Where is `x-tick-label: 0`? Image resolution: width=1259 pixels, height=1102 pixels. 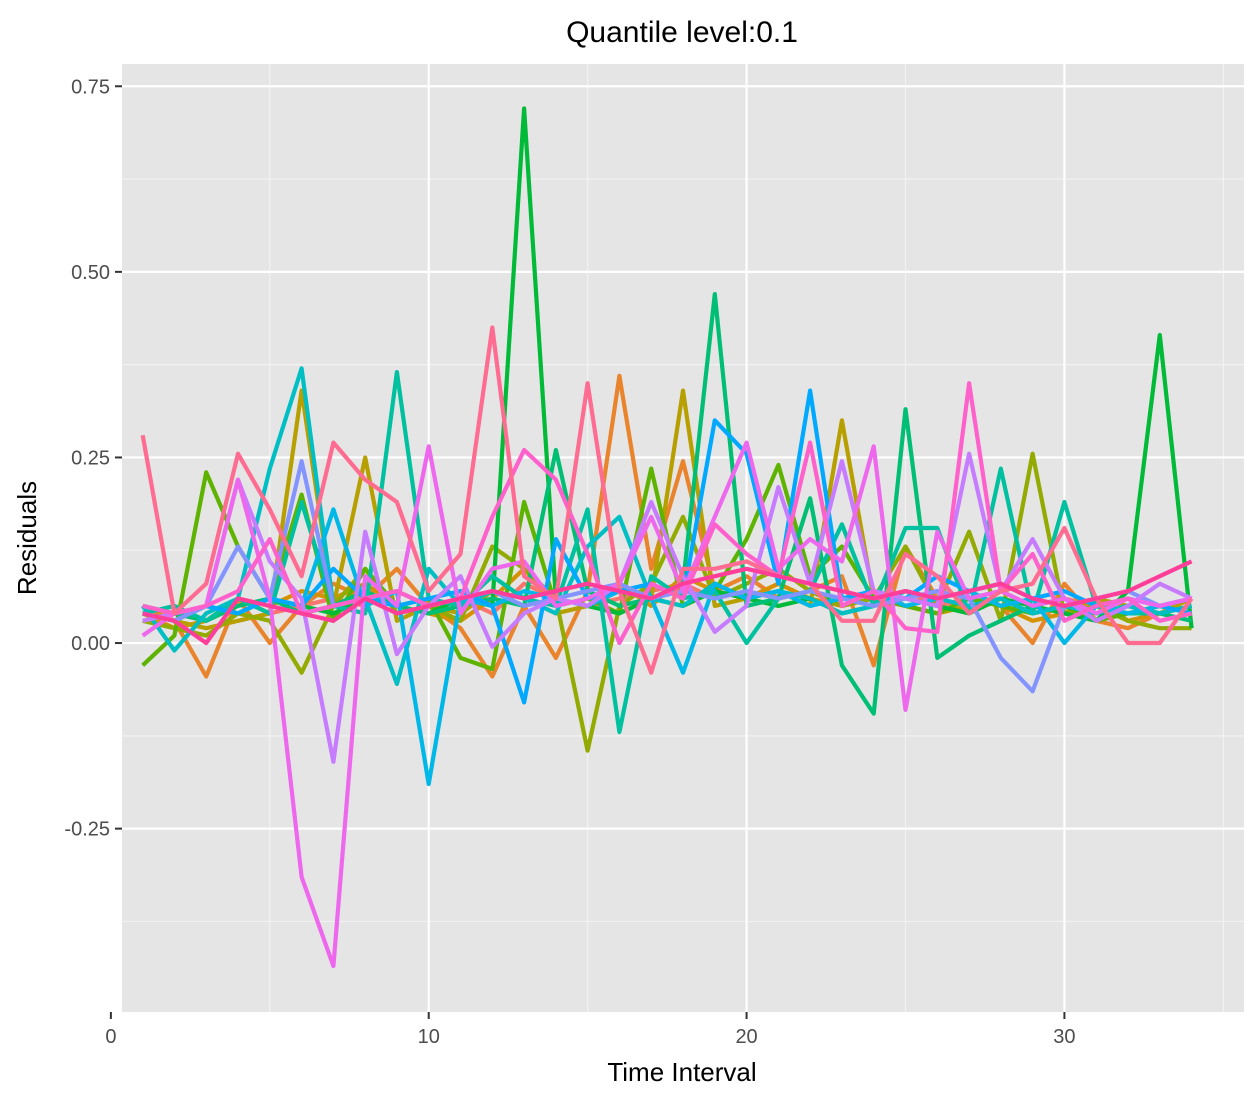
x-tick-label: 0 is located at coordinates (110, 1037).